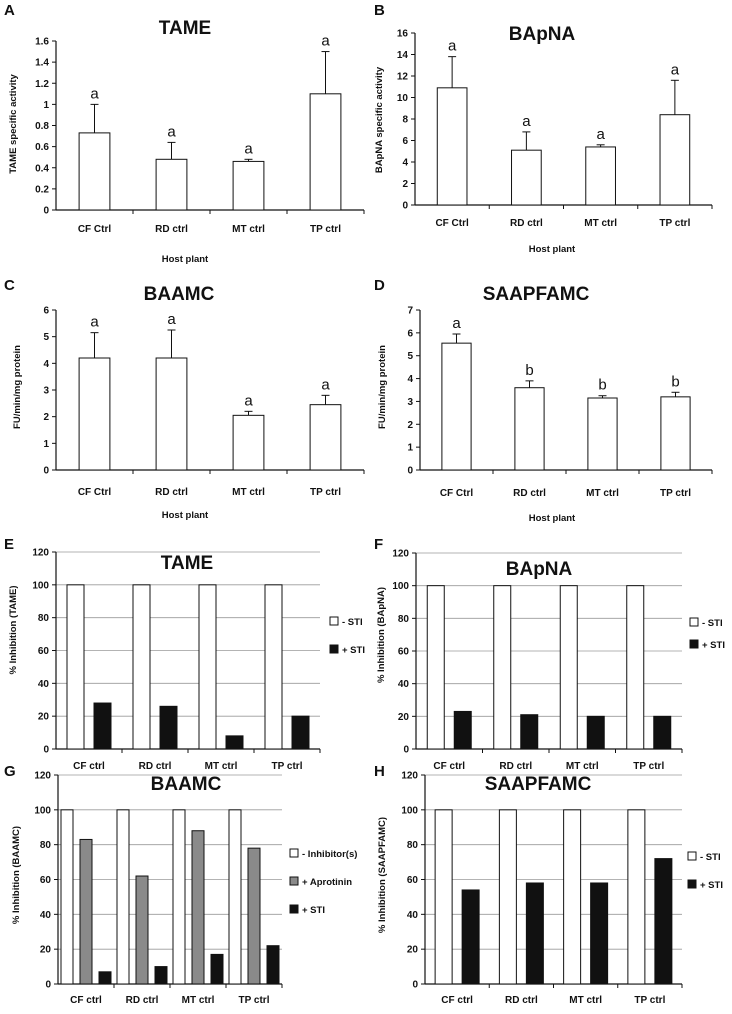 Image resolution: width=732 pixels, height=1014 pixels. I want to click on panel-h-legend-label-1: + STI, so click(711, 885).